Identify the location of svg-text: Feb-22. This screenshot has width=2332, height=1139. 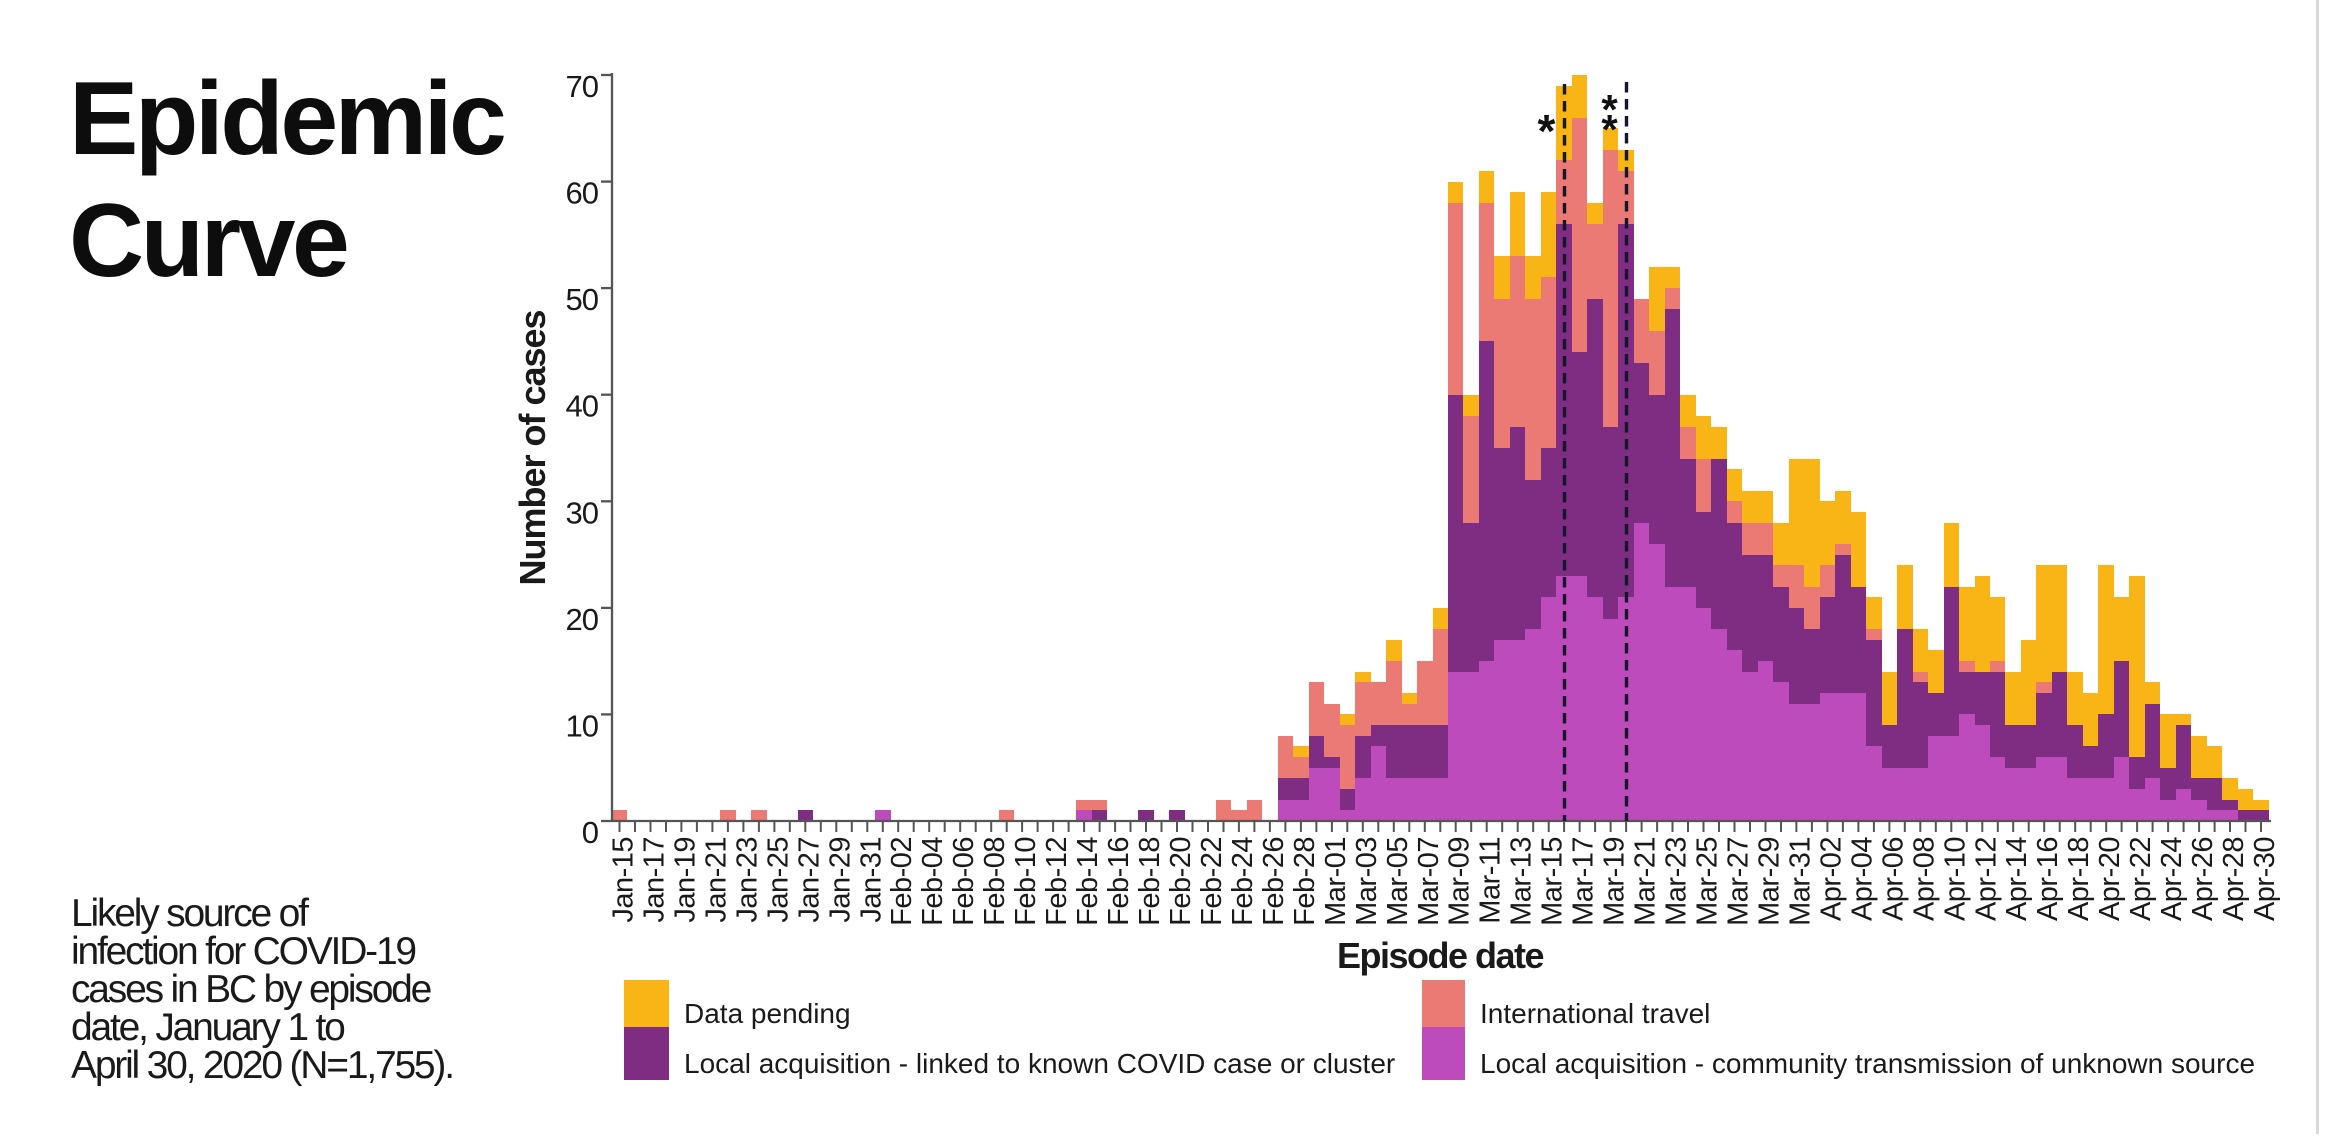
(1212, 881).